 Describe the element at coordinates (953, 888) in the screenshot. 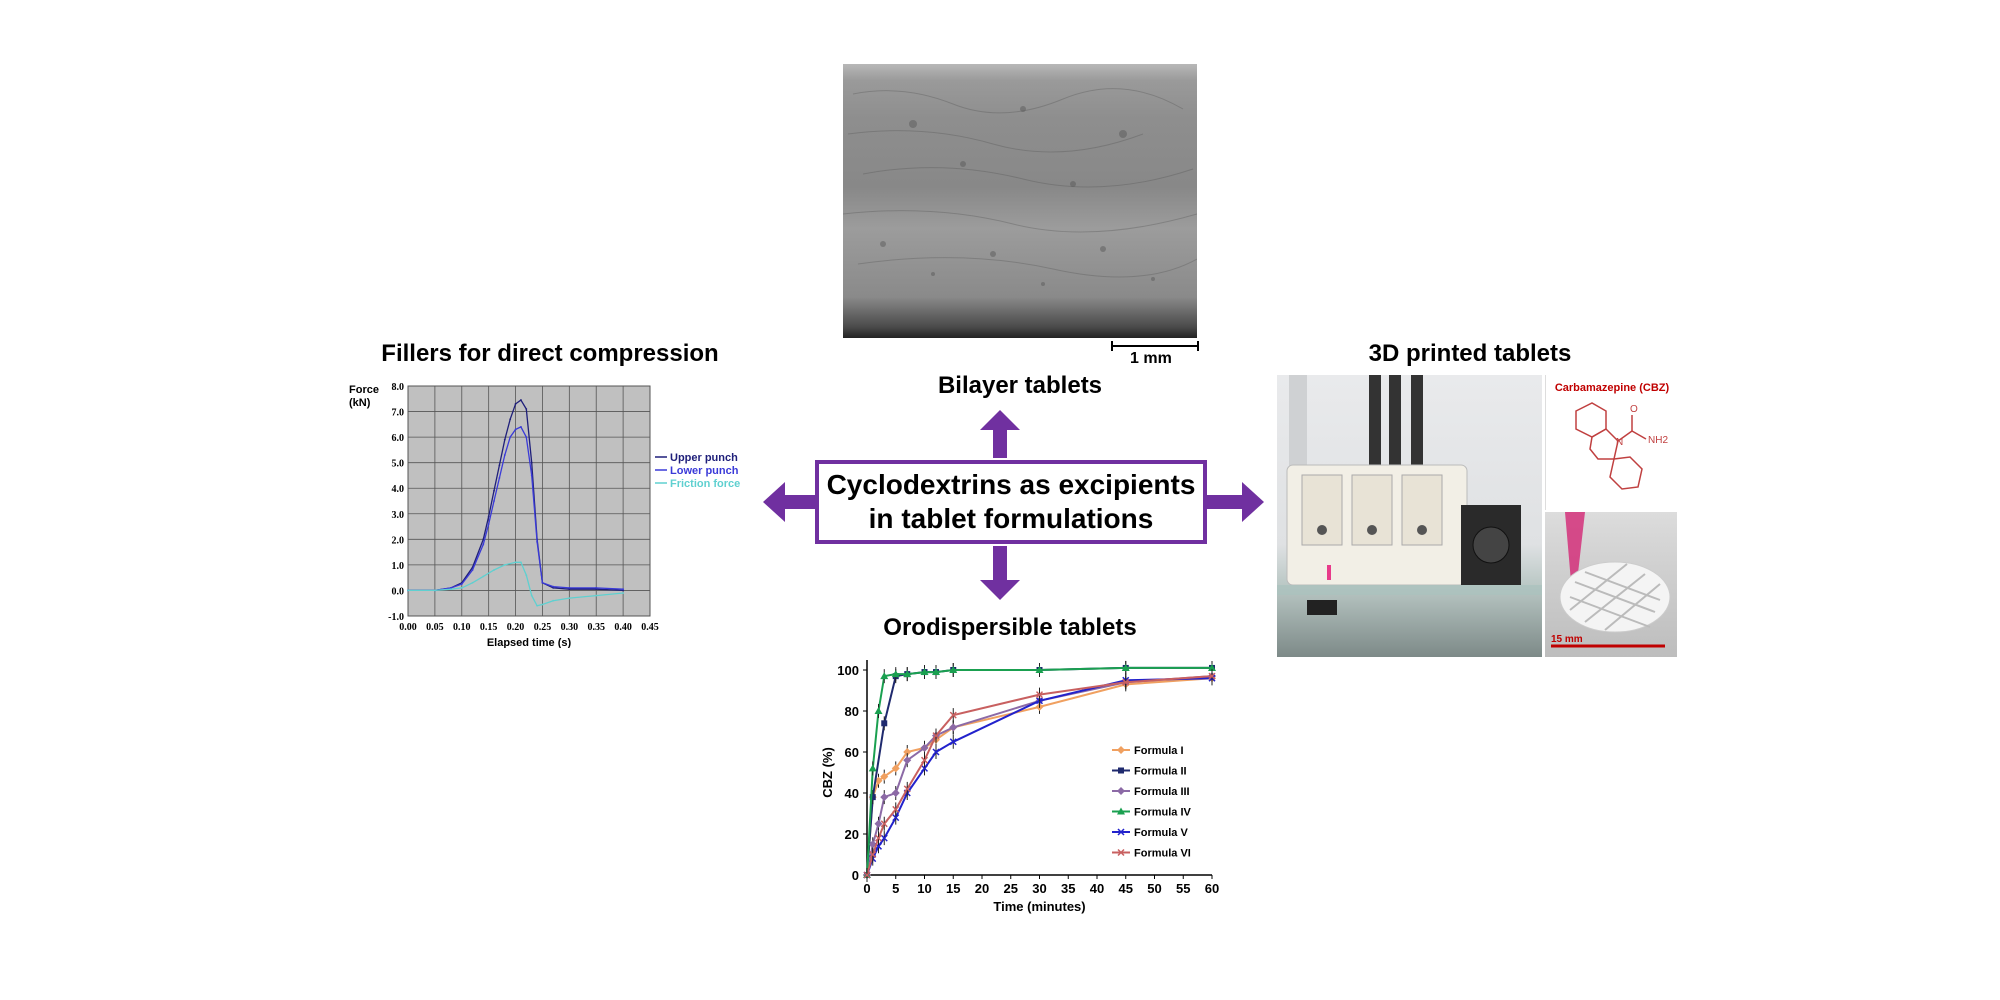

I see `x-tick-label: 15` at that location.